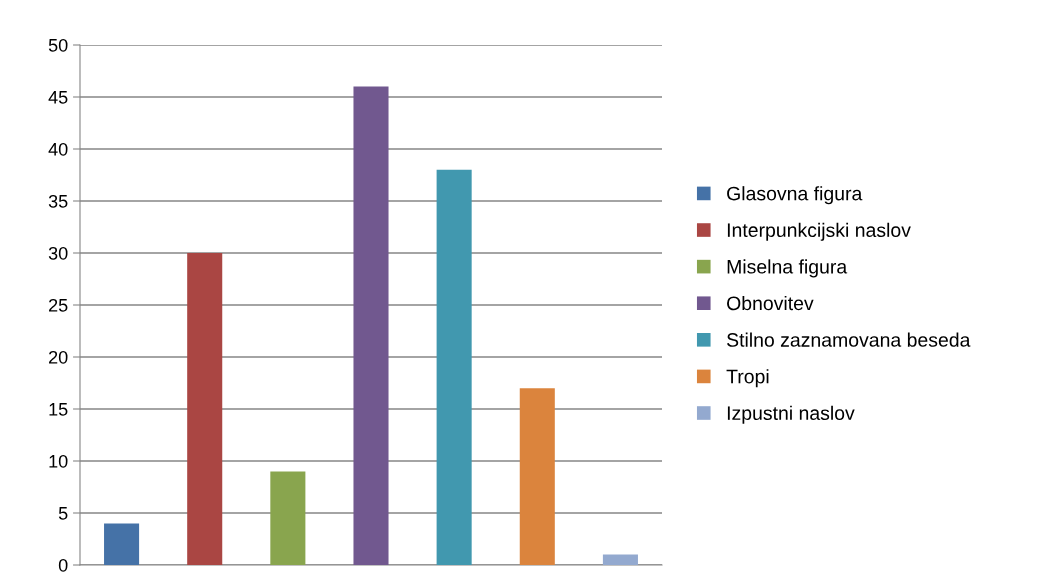  What do you see at coordinates (747, 378) in the screenshot?
I see `legend-label: Tropi` at bounding box center [747, 378].